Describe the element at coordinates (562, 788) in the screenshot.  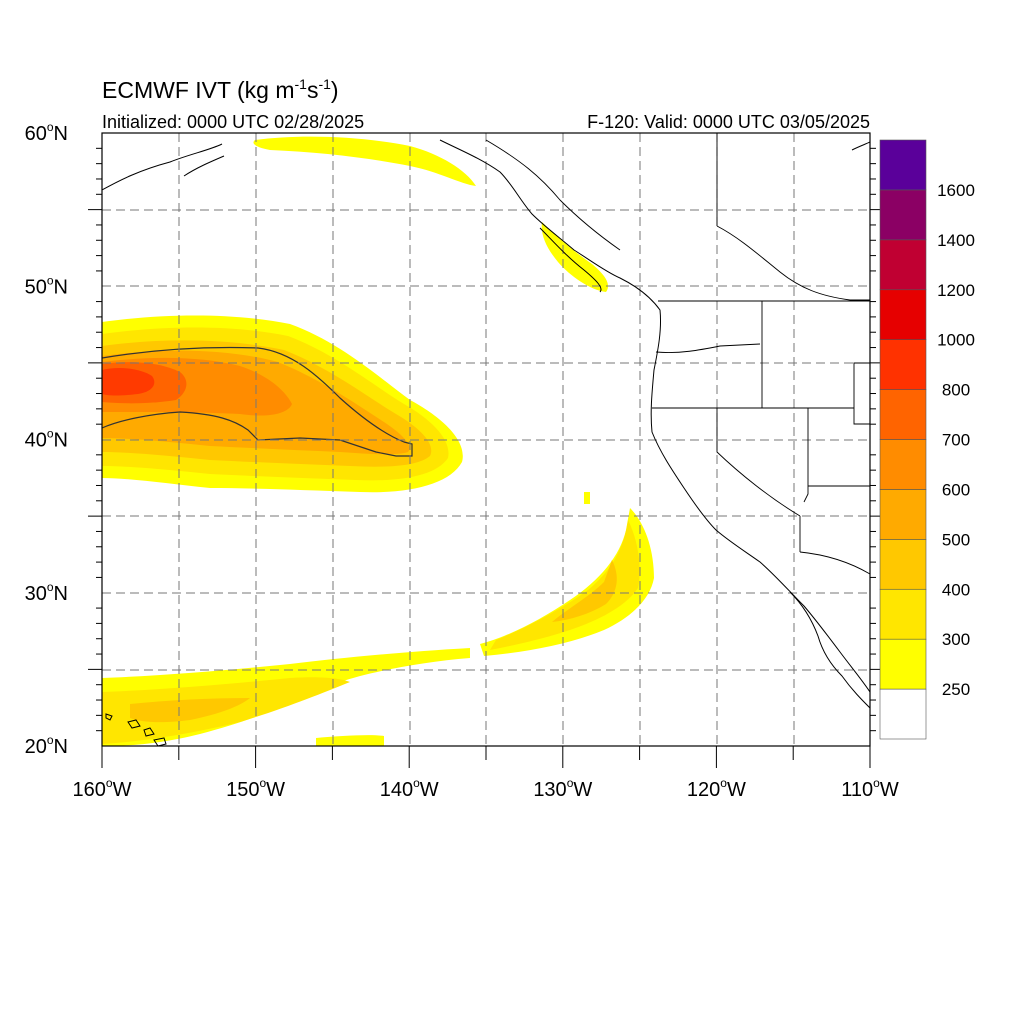
I see `lon-tick-label: 130oW` at that location.